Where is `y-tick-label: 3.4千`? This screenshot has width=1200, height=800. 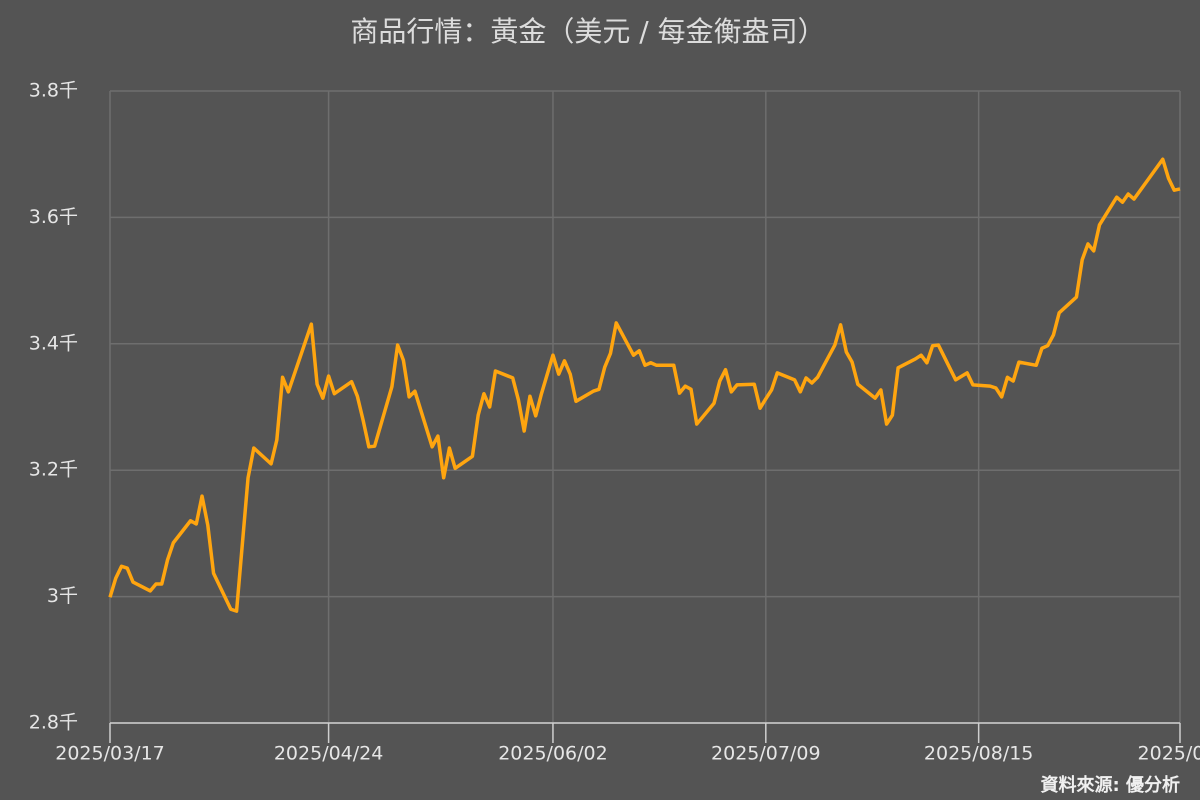 y-tick-label: 3.4千 is located at coordinates (53, 343).